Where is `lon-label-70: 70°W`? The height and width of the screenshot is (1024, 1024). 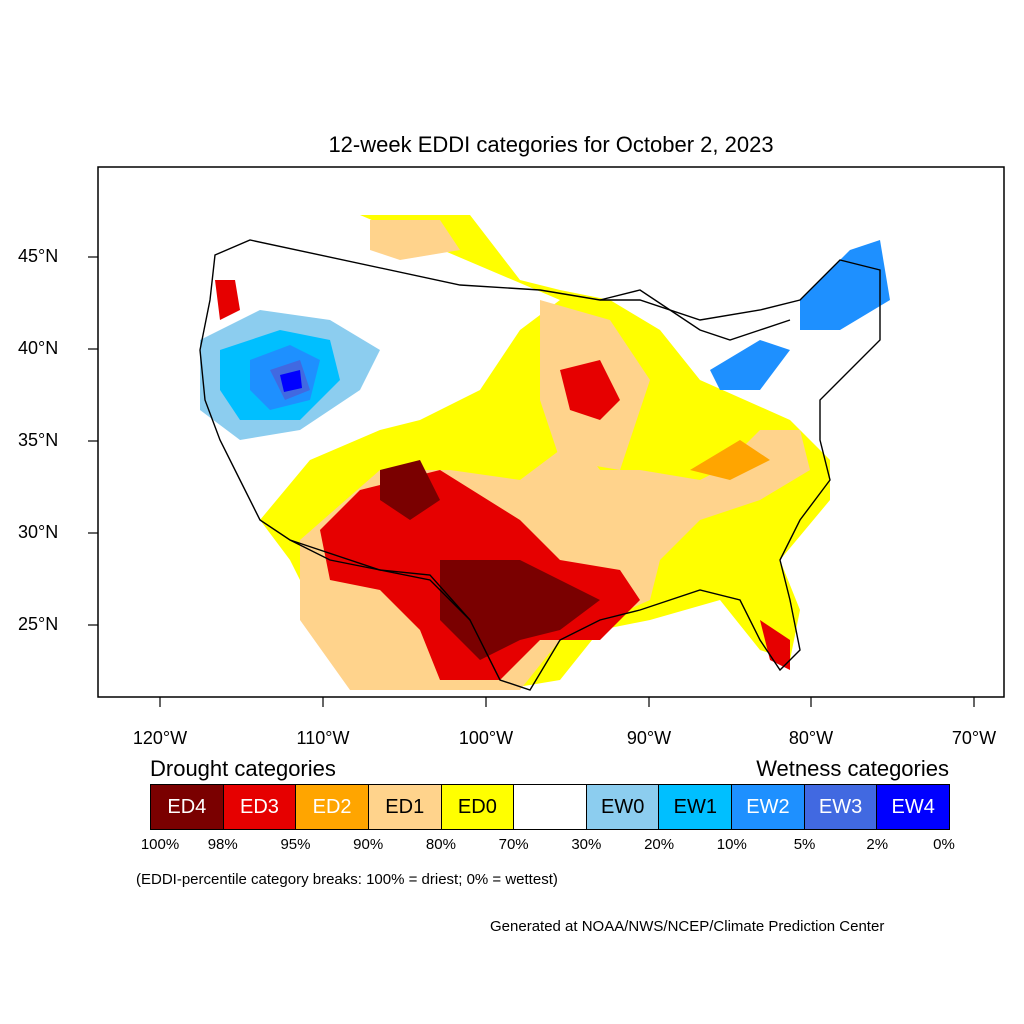 lon-label-70: 70°W is located at coordinates (974, 738).